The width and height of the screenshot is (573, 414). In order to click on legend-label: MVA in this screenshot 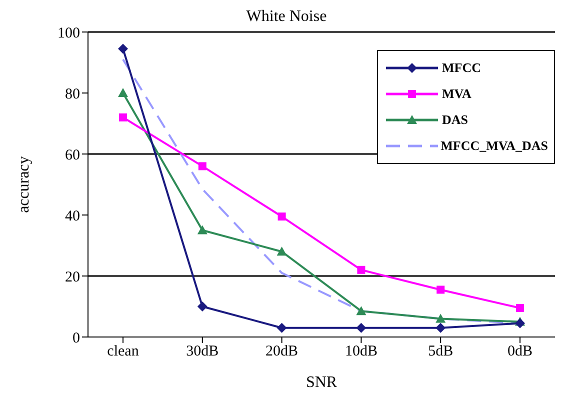, I will do `click(457, 94)`.